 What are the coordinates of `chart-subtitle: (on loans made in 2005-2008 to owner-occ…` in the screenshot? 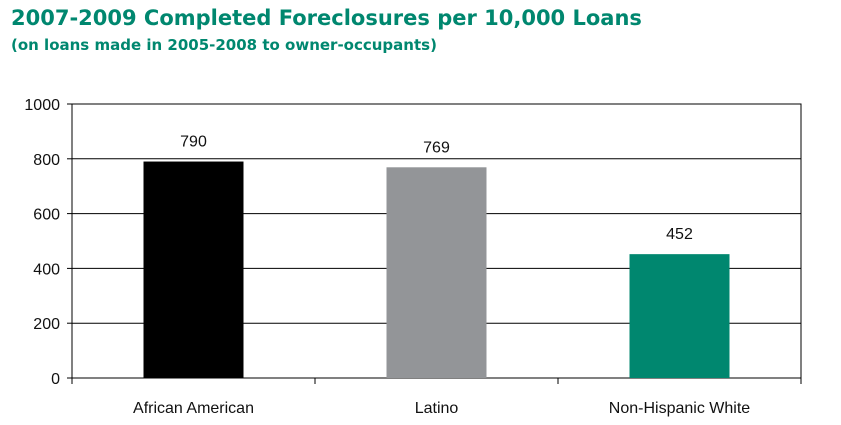 It's located at (224, 45).